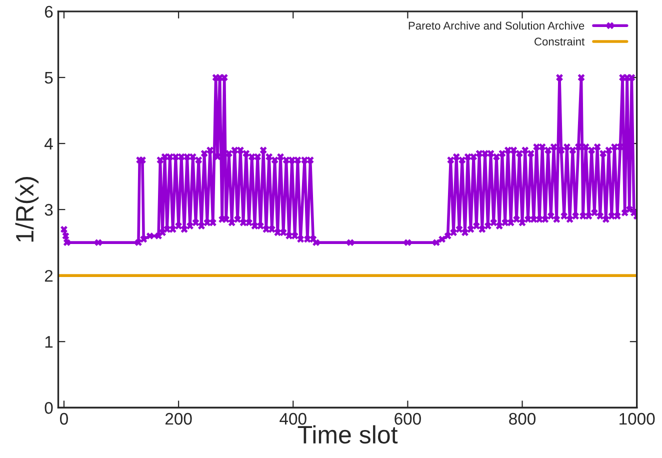  What do you see at coordinates (64, 418) in the screenshot?
I see `x-tick-label: 0` at bounding box center [64, 418].